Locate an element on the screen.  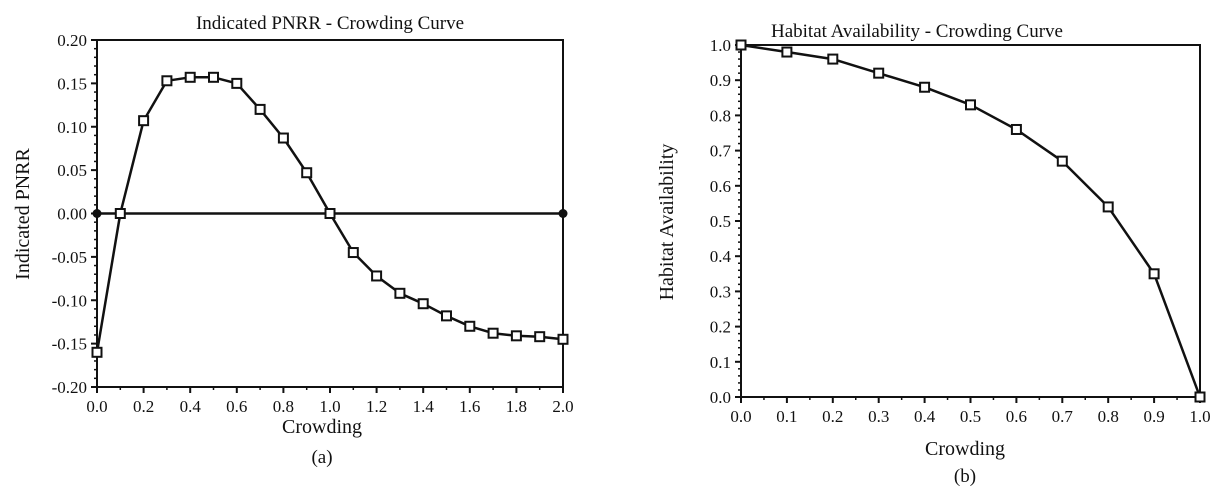
y-tick-label: 0.8 is located at coordinates (720, 115).